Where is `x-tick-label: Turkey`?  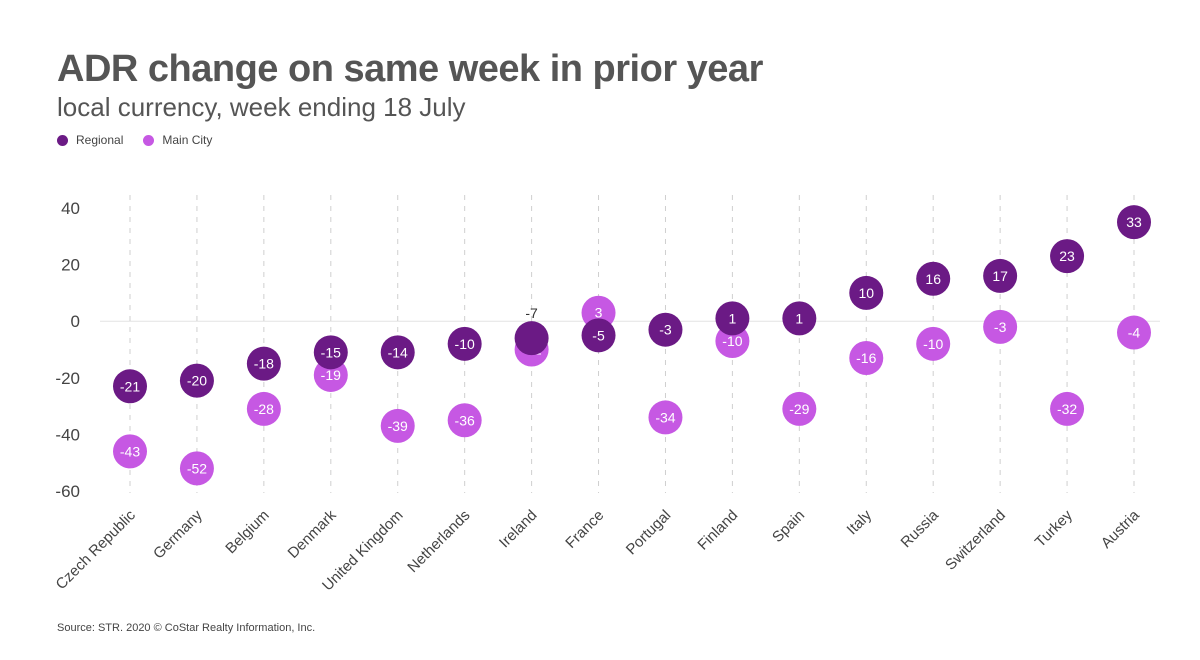 x-tick-label: Turkey is located at coordinates (1054, 528).